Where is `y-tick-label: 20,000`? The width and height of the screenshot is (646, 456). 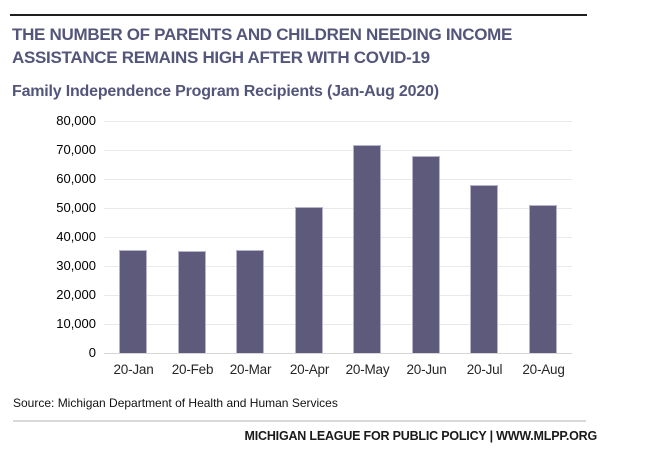 y-tick-label: 20,000 is located at coordinates (76, 294).